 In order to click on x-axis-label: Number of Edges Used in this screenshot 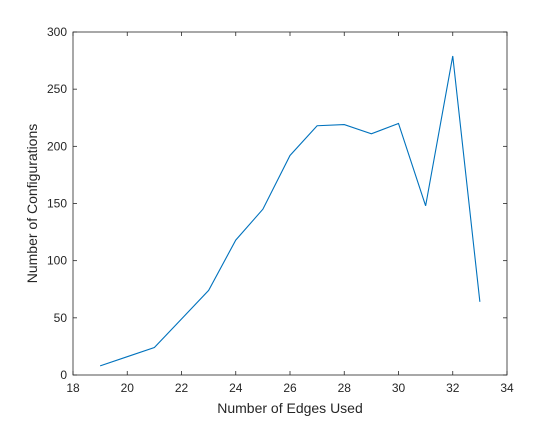, I will do `click(290, 408)`.